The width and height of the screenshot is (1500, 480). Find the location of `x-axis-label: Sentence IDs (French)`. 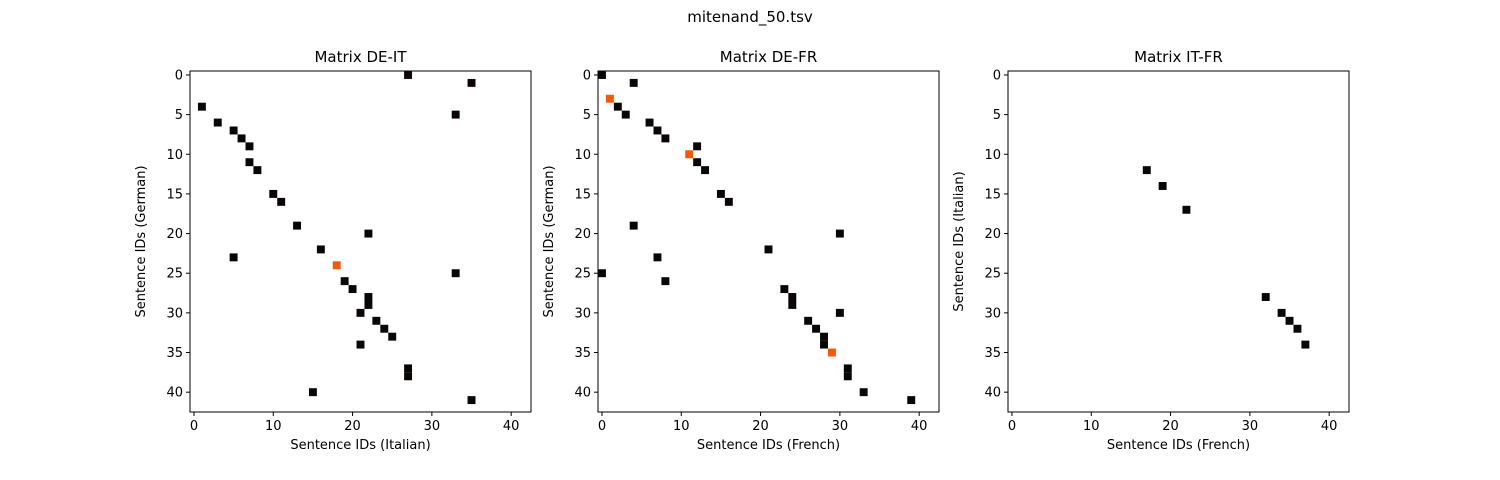

x-axis-label: Sentence IDs (French) is located at coordinates (1178, 445).